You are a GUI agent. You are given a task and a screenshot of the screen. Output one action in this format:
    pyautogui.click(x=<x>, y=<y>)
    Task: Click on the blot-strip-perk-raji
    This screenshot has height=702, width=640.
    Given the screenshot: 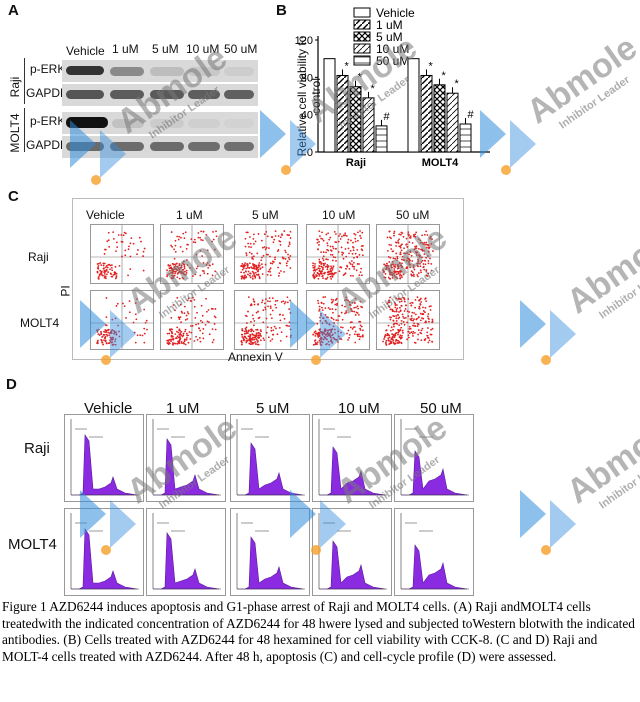 What is the action you would take?
    pyautogui.click(x=160, y=71)
    